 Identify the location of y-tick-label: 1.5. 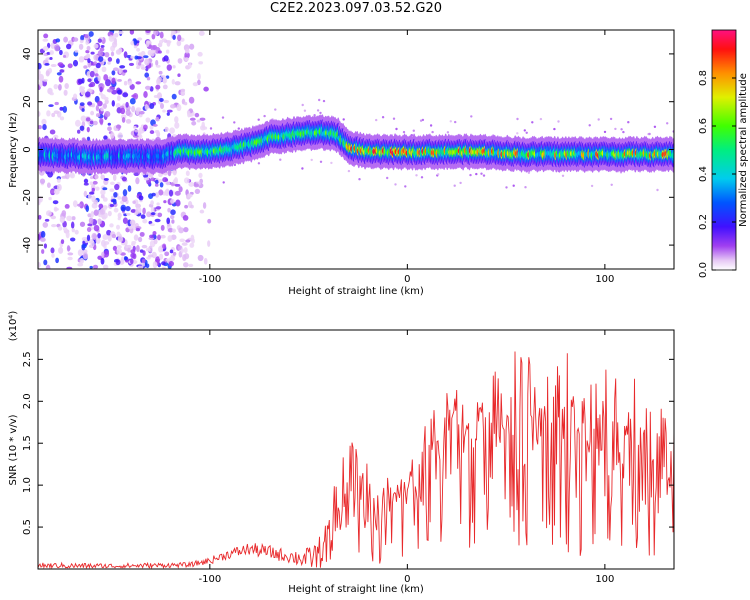
(27, 443).